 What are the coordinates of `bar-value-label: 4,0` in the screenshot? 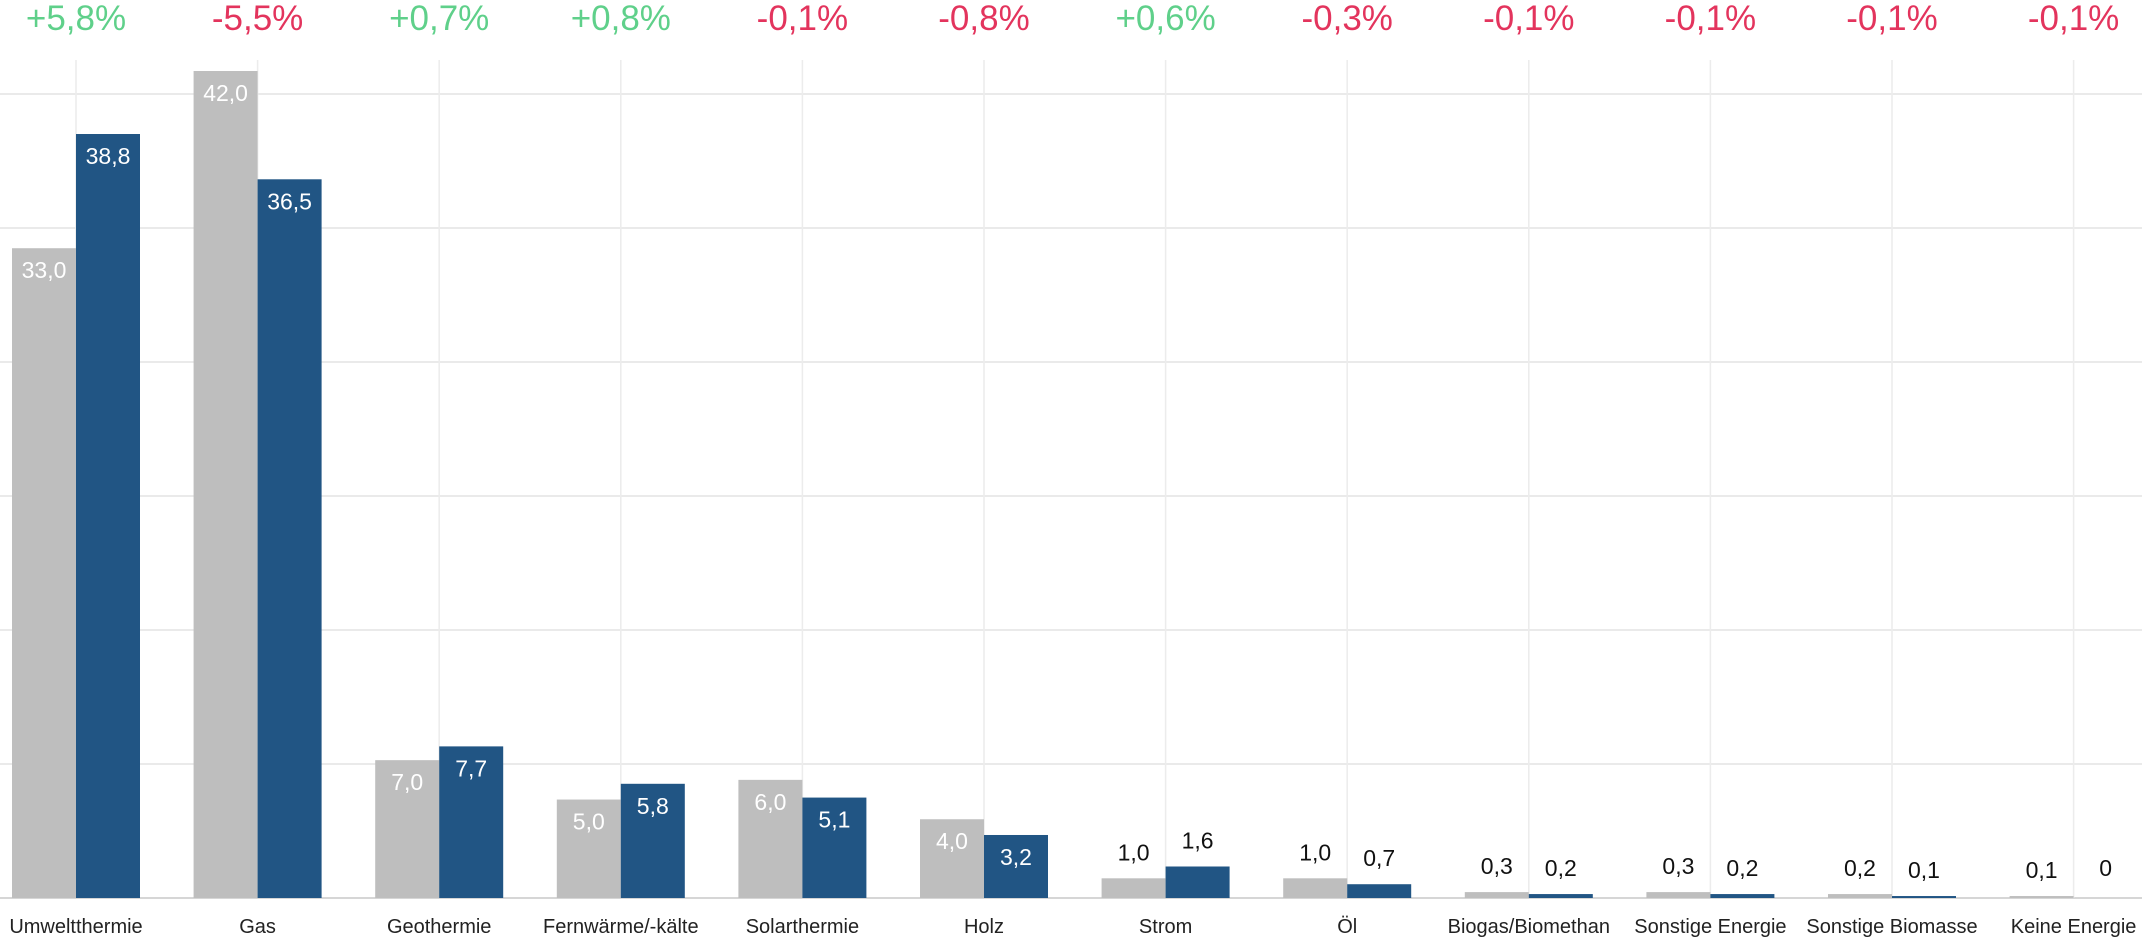 It's located at (952, 841).